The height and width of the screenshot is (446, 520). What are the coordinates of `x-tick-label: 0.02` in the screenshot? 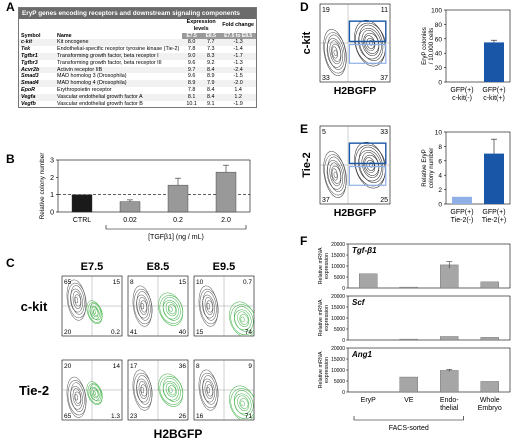 It's located at (130, 220).